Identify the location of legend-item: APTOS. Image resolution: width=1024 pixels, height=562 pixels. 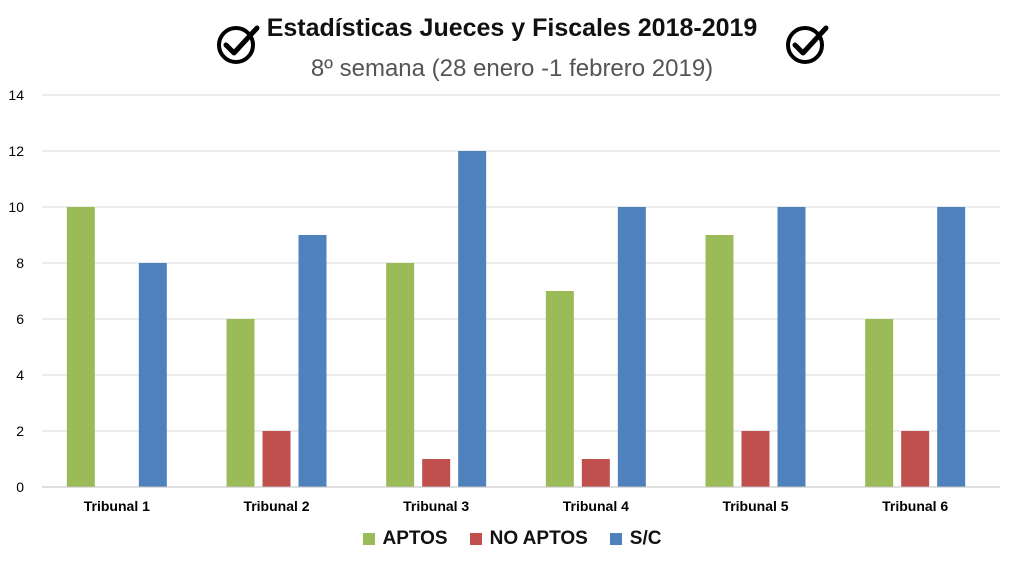
(405, 539).